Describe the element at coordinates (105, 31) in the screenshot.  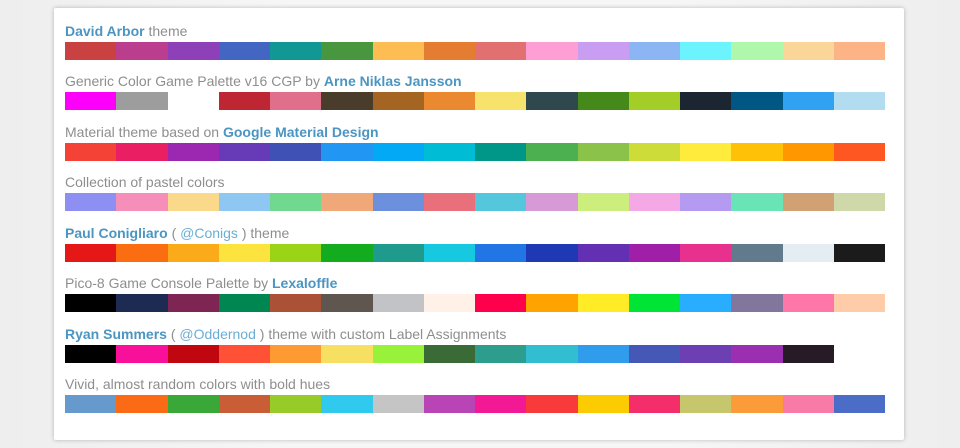
I see `author-link: David Arbor` at that location.